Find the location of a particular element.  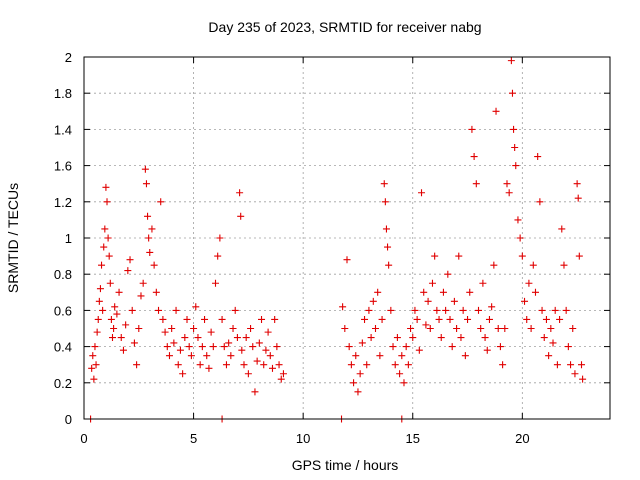

y-tick-label: 1 is located at coordinates (68, 238).